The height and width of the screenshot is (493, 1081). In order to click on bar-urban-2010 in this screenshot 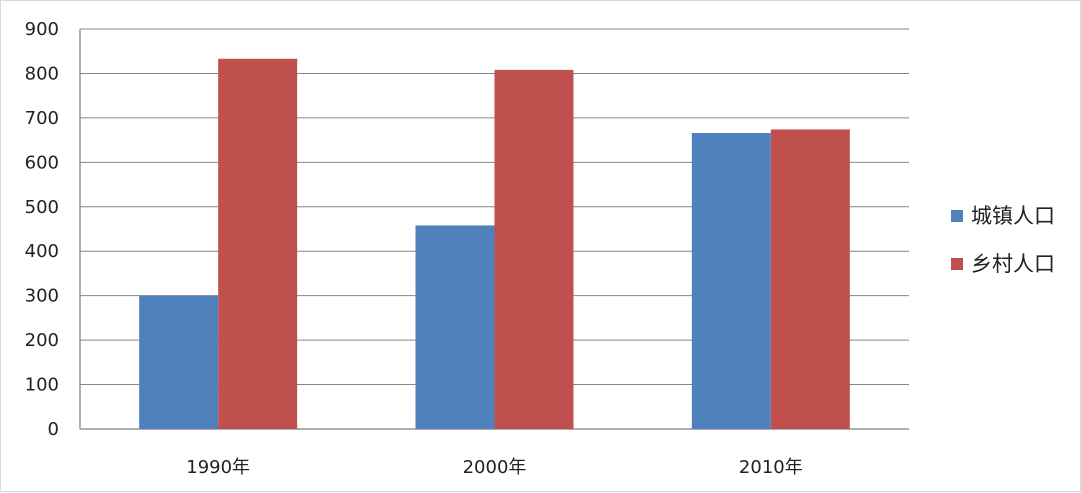, I will do `click(731, 281)`.